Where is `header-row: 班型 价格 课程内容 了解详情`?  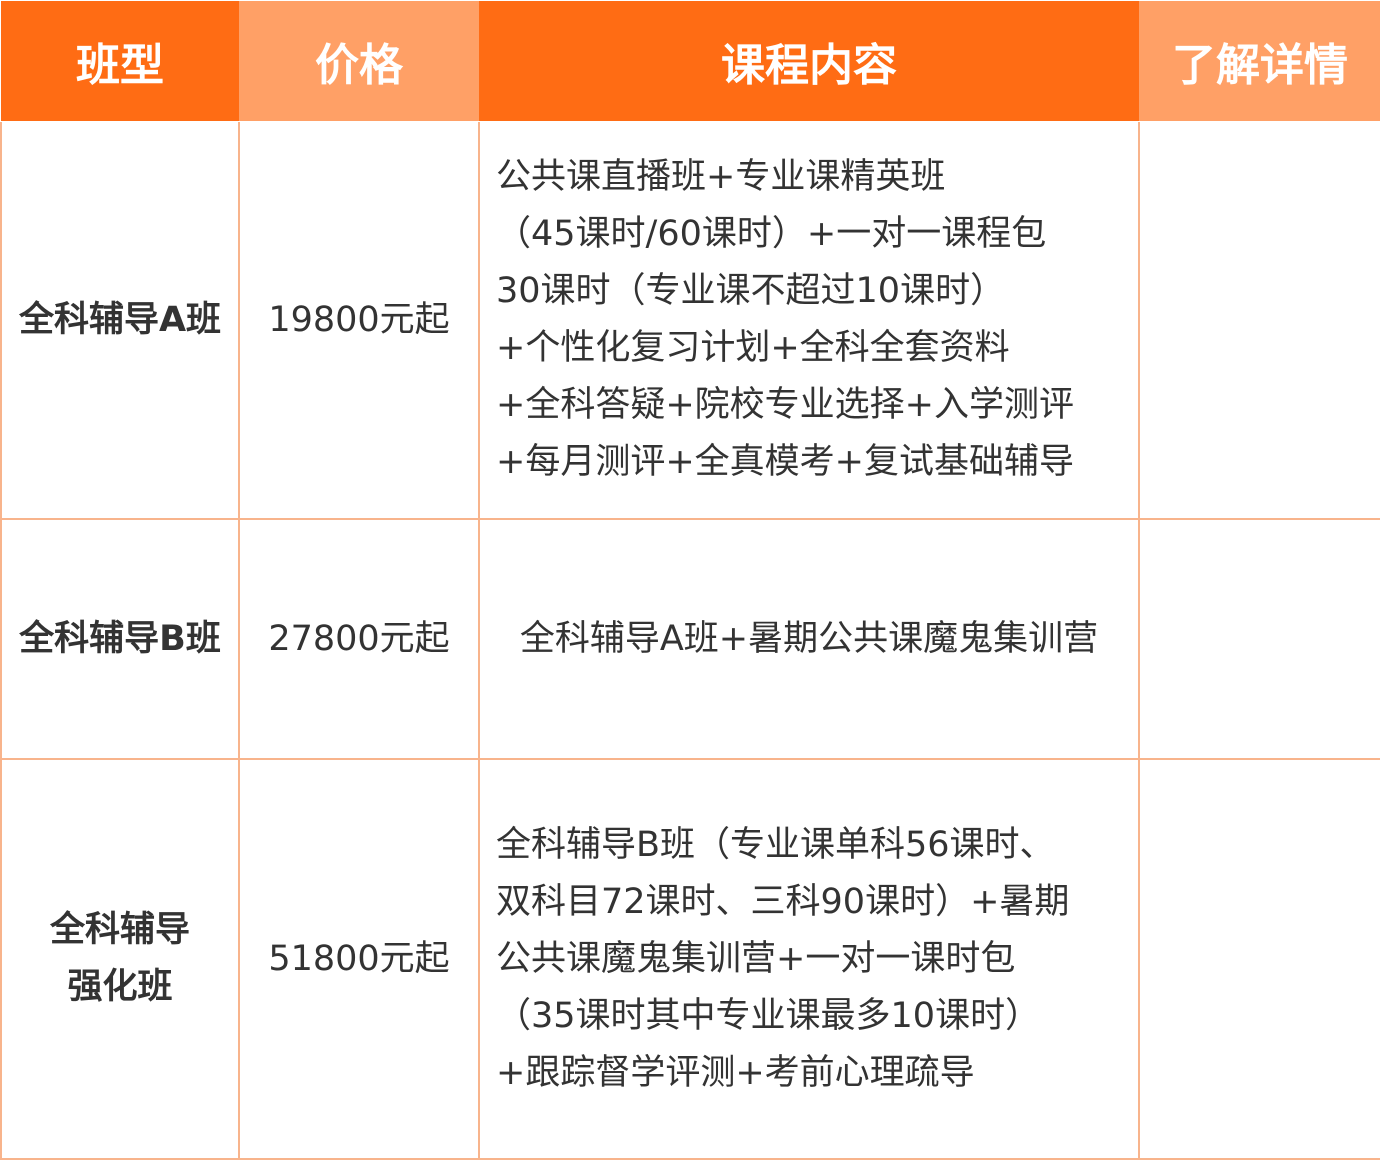 header-row: 班型 价格 课程内容 了解详情 is located at coordinates (690, 61).